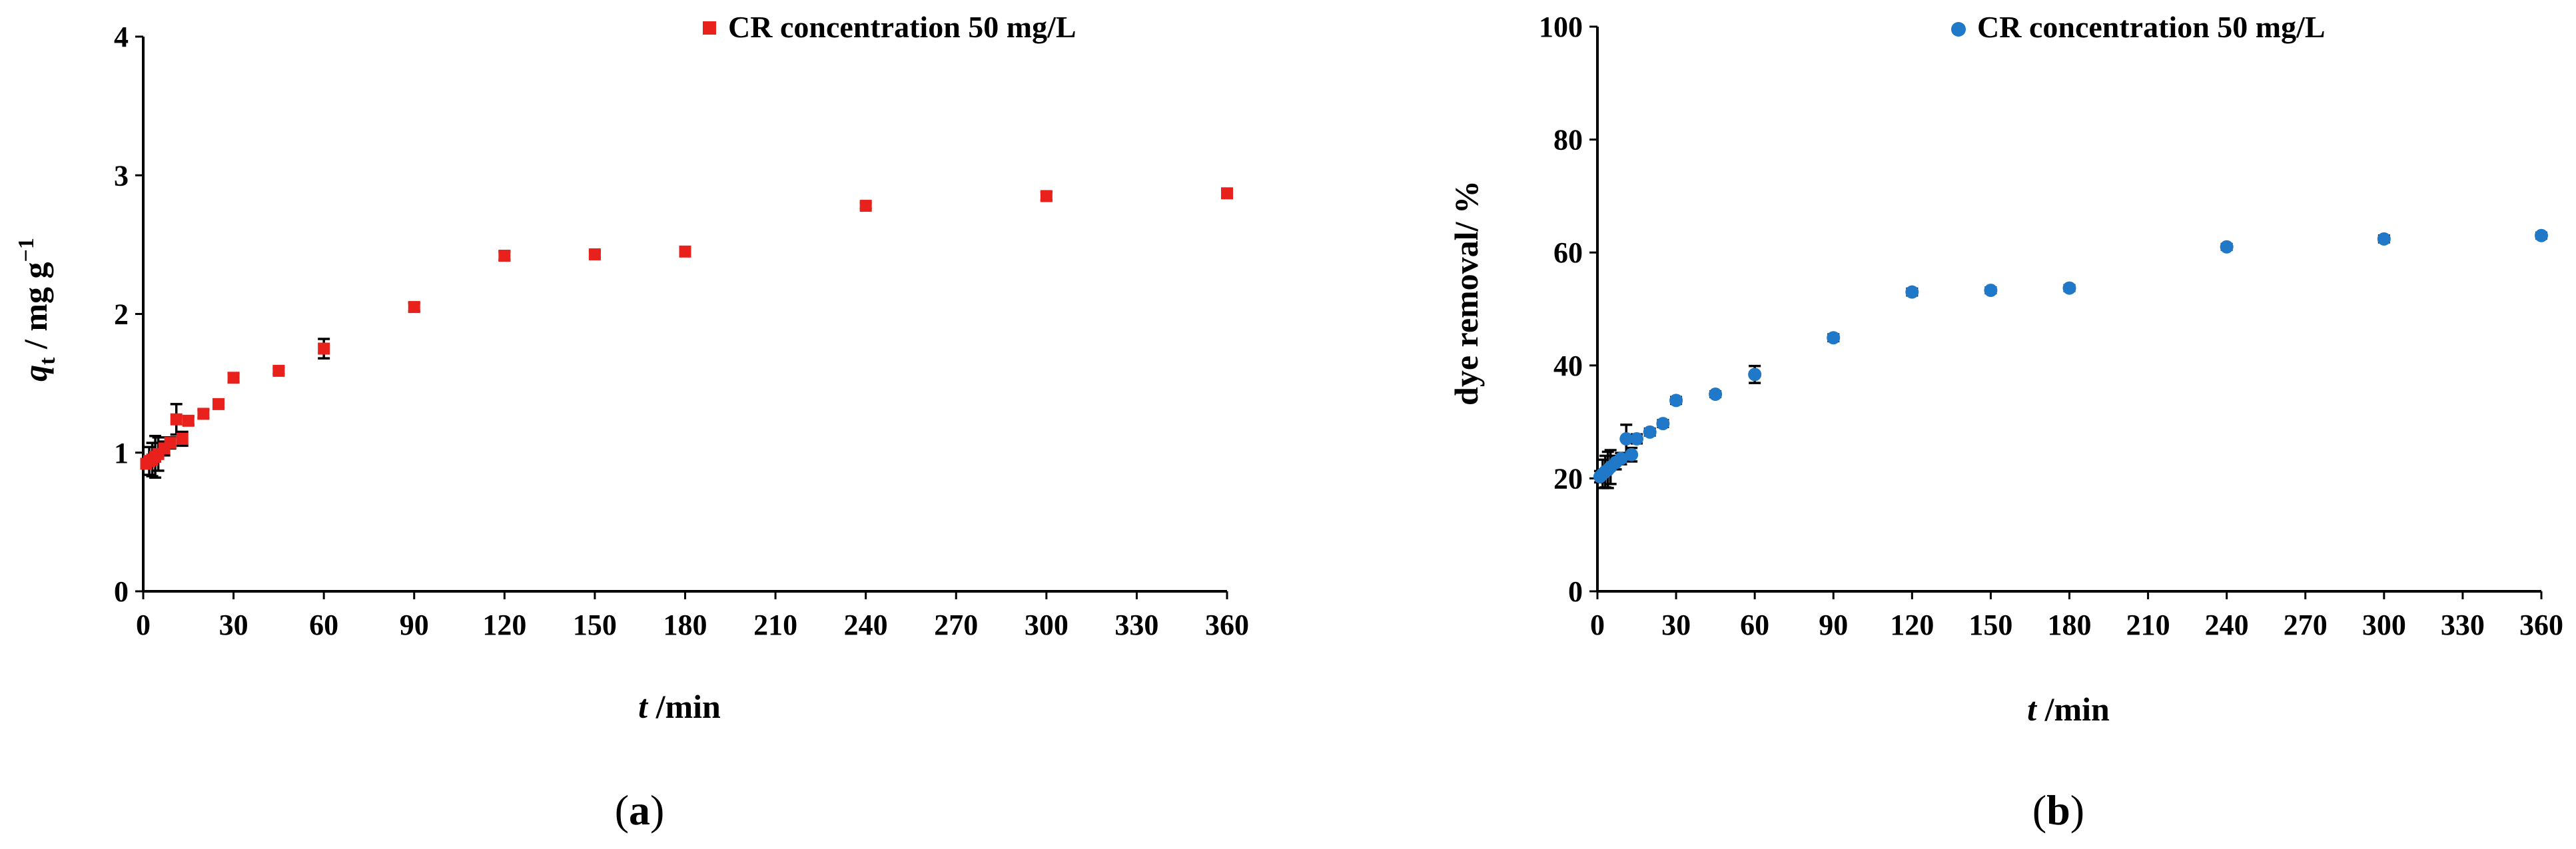 The width and height of the screenshot is (2576, 849). What do you see at coordinates (1912, 625) in the screenshot?
I see `panel-b-x-tick-label: 120` at bounding box center [1912, 625].